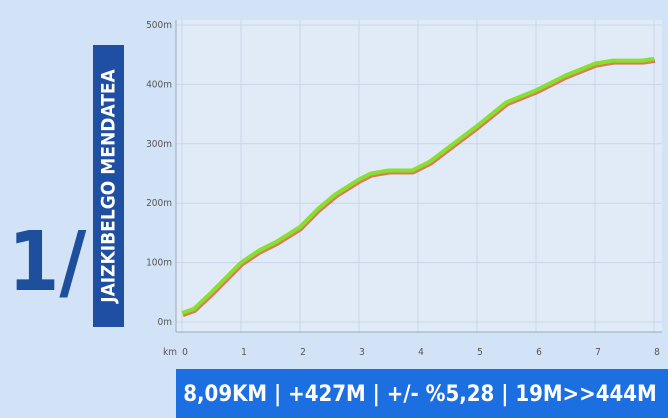 The width and height of the screenshot is (668, 418). Describe the element at coordinates (421, 352) in the screenshot. I see `x-tick-label: 4` at that location.